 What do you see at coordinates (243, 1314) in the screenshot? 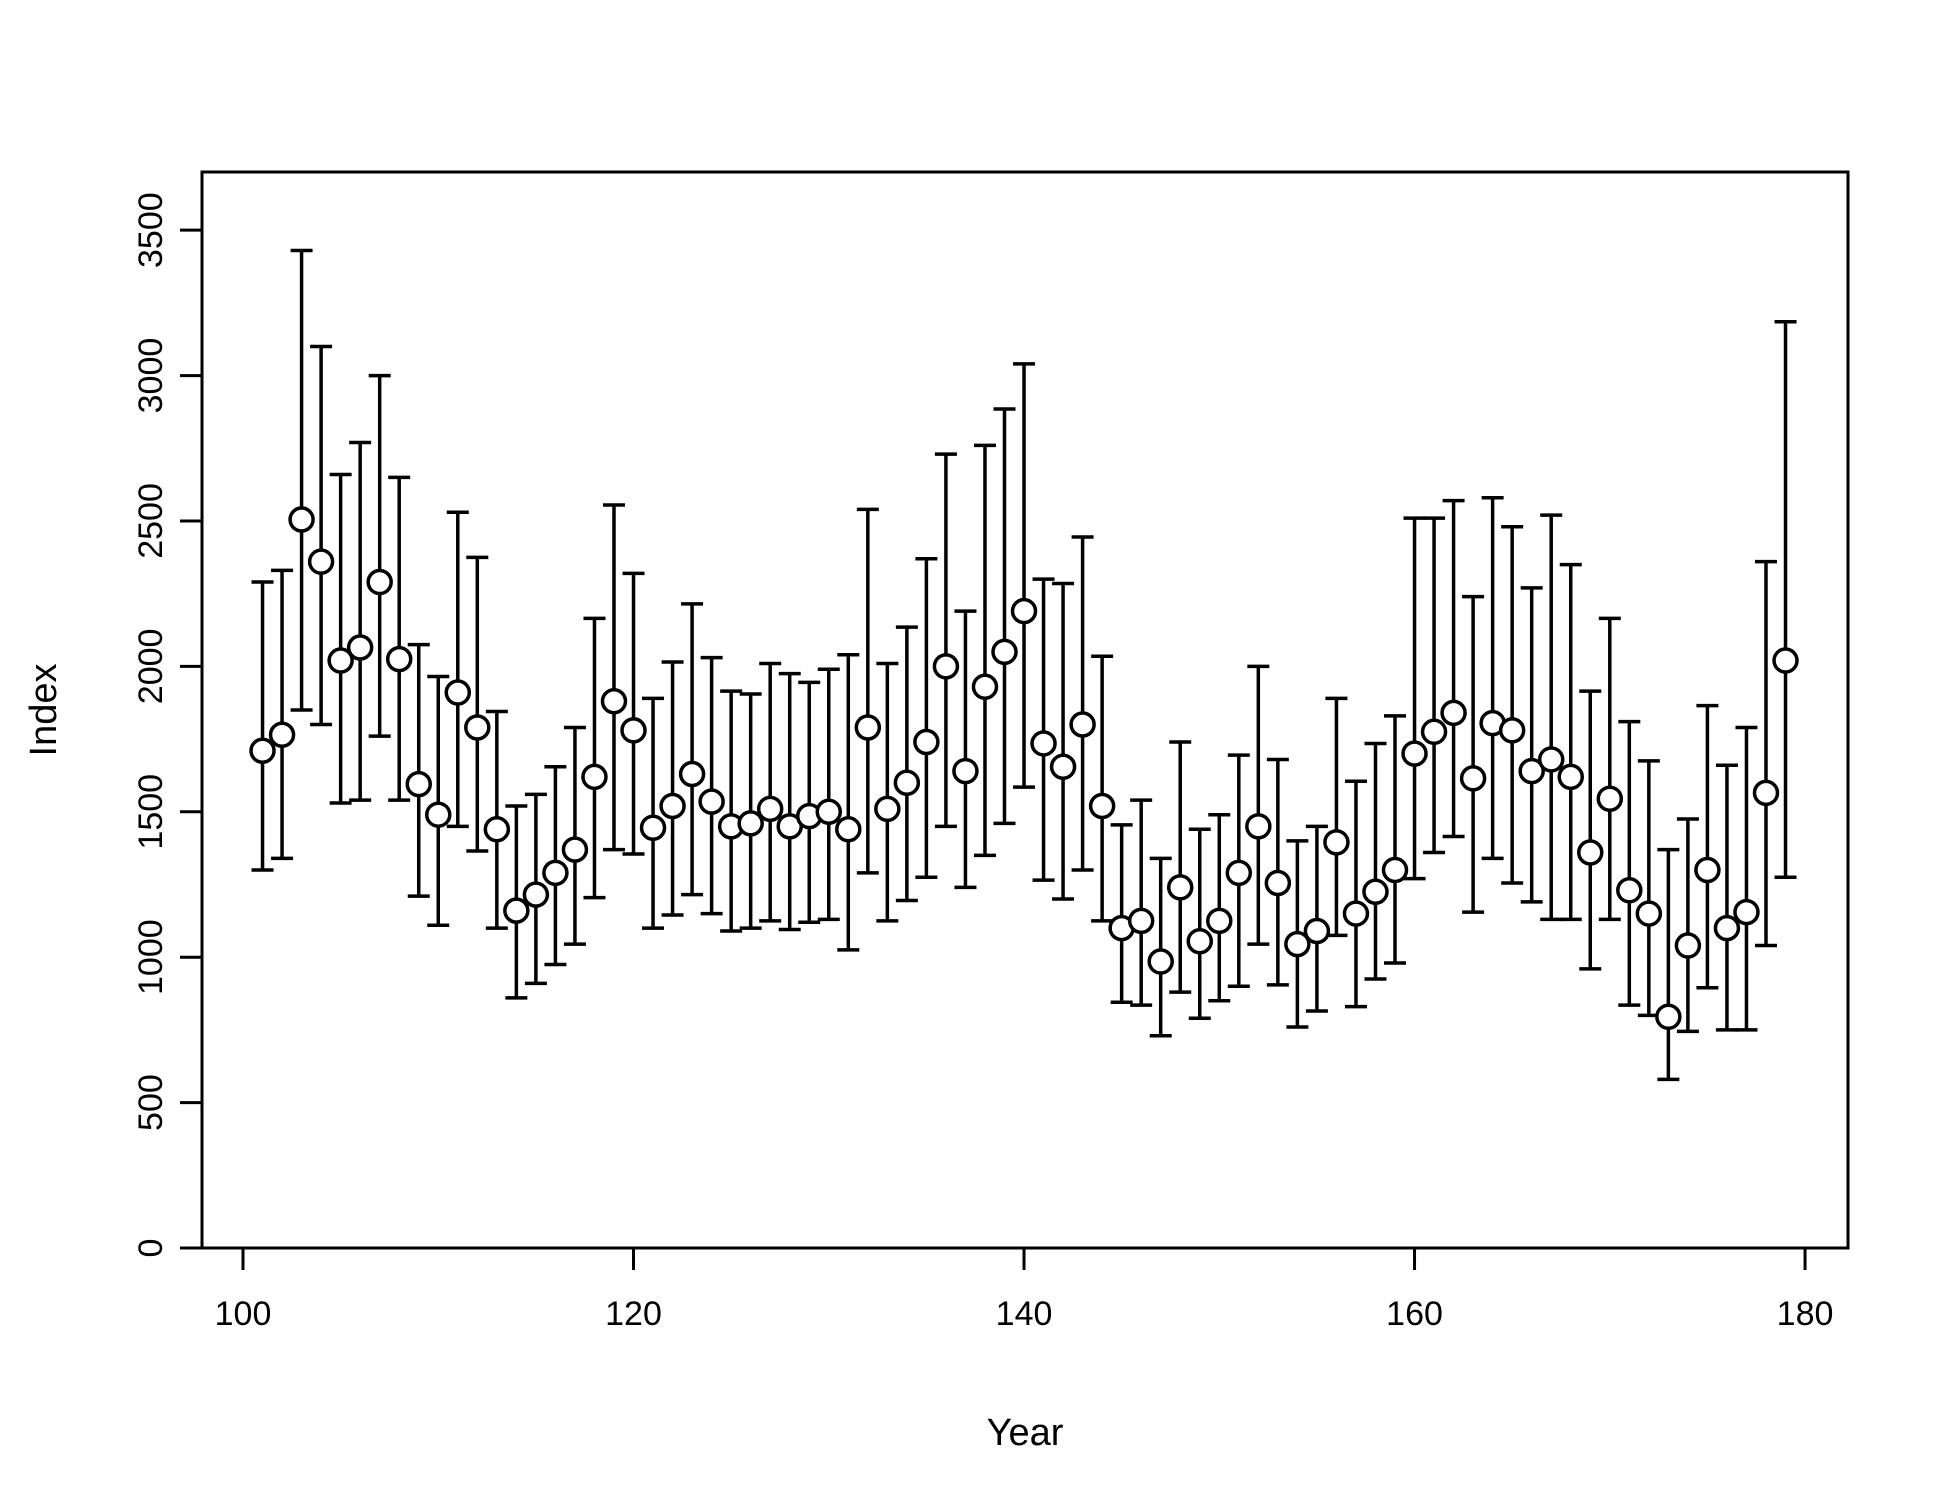
I see `x-tick-label: 100` at bounding box center [243, 1314].